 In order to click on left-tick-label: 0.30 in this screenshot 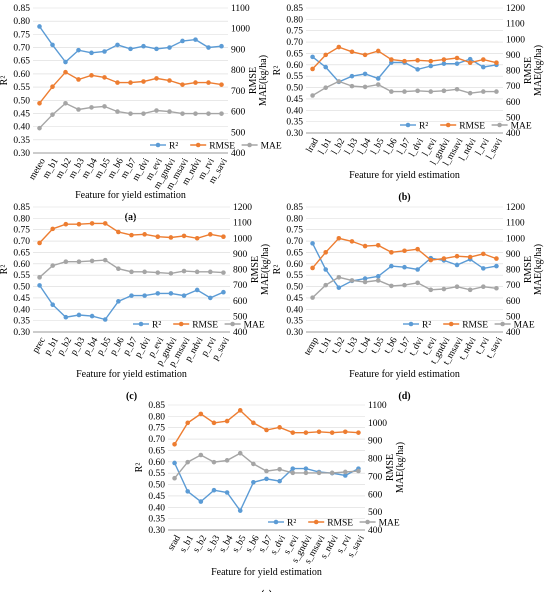, I will do `click(294, 134)`.